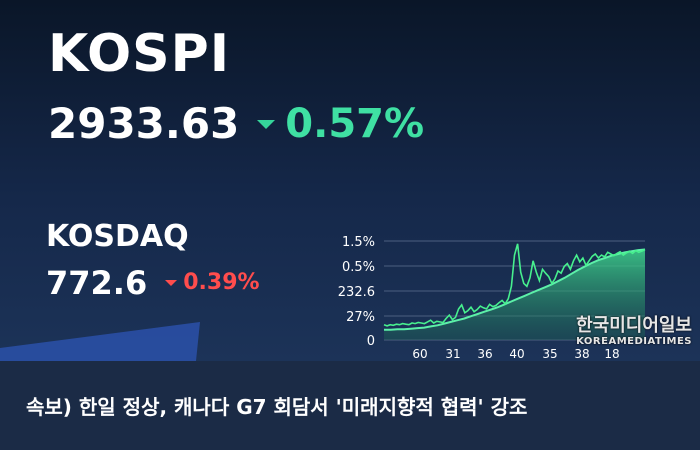  Describe the element at coordinates (371, 341) in the screenshot. I see `y-tick-label: 0` at that location.